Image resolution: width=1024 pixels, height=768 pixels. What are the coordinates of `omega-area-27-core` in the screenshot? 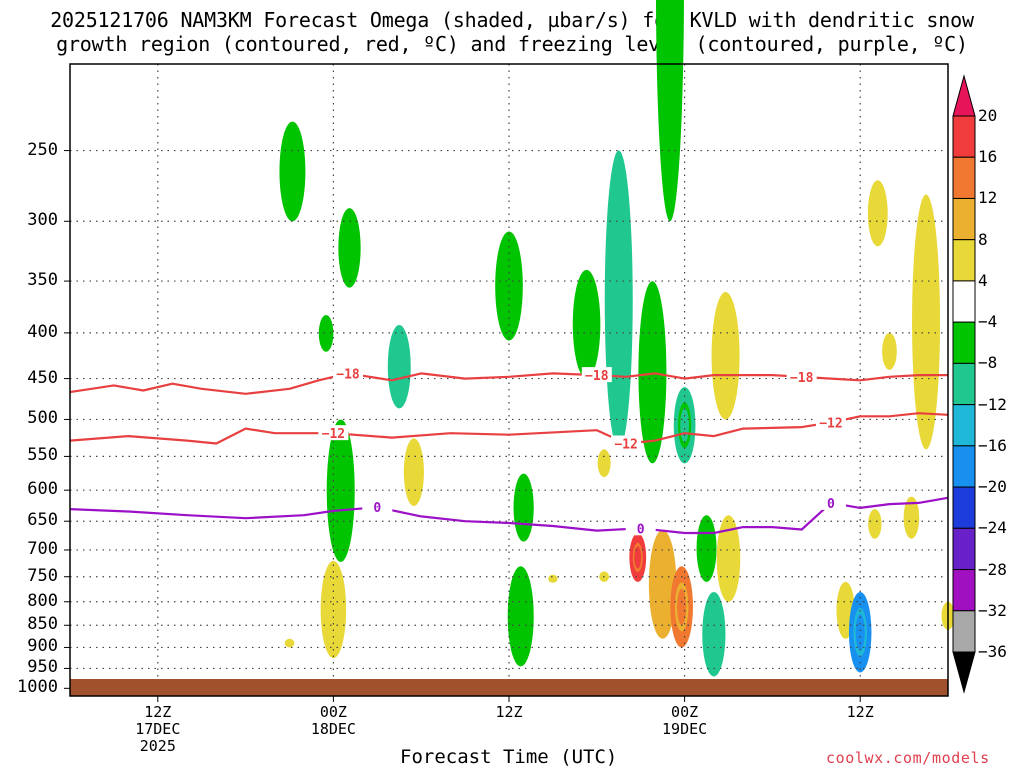 It's located at (860, 632).